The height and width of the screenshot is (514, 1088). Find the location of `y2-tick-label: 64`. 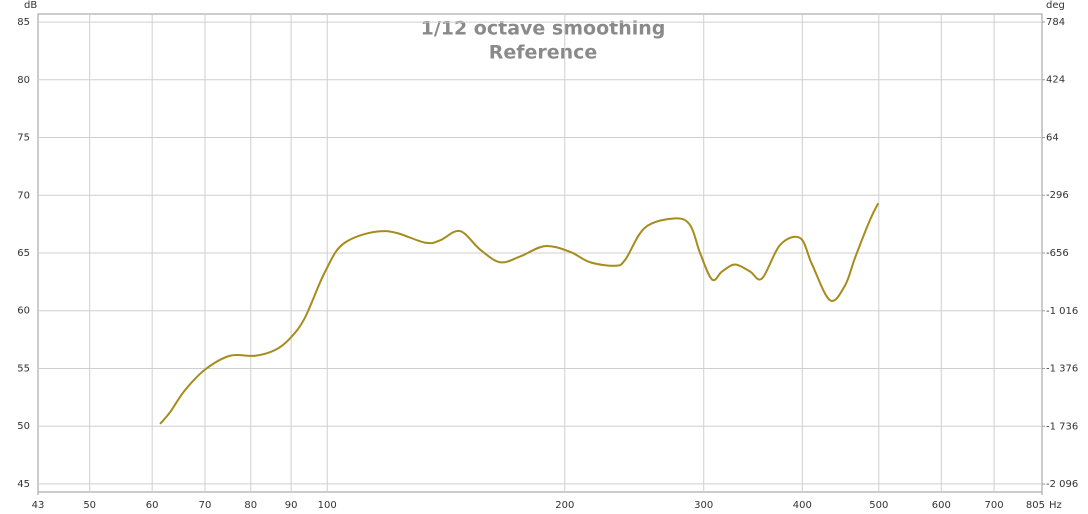

y2-tick-label: 64 is located at coordinates (1052, 137).